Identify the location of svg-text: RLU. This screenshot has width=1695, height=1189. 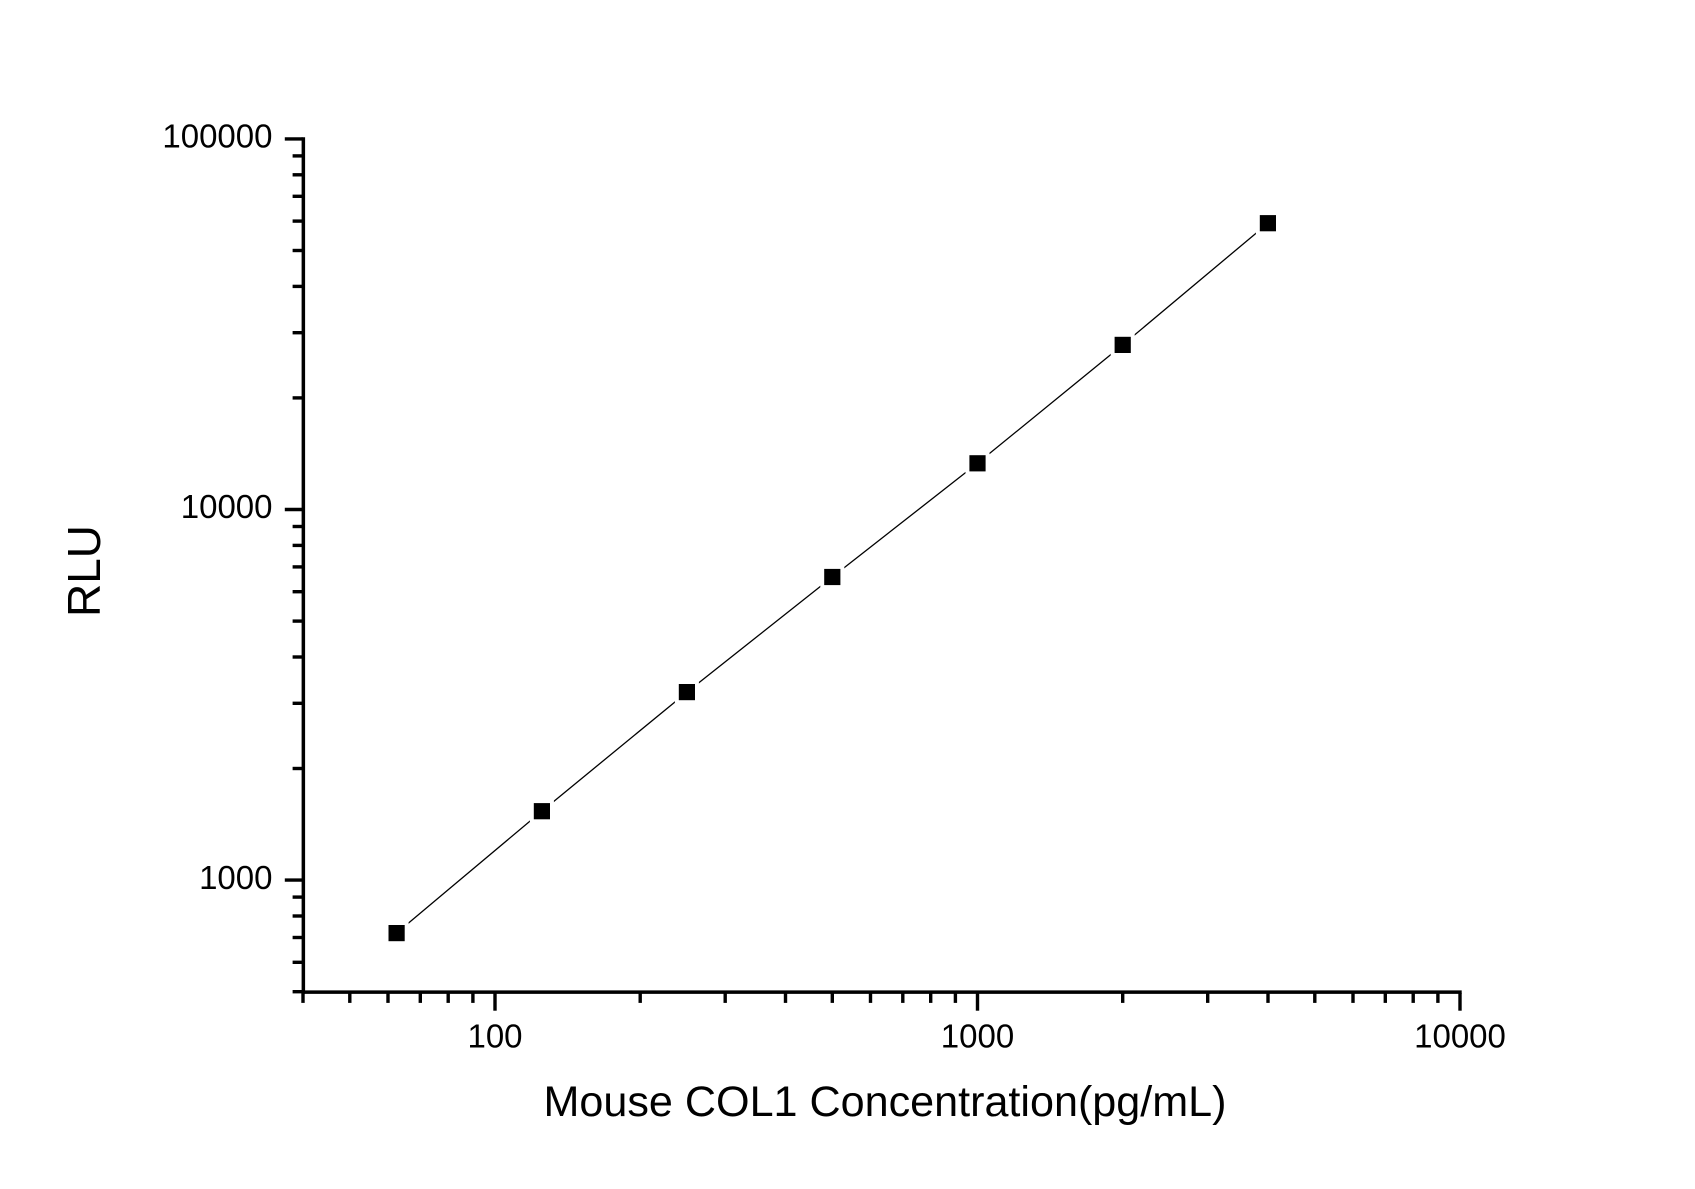
(84, 571).